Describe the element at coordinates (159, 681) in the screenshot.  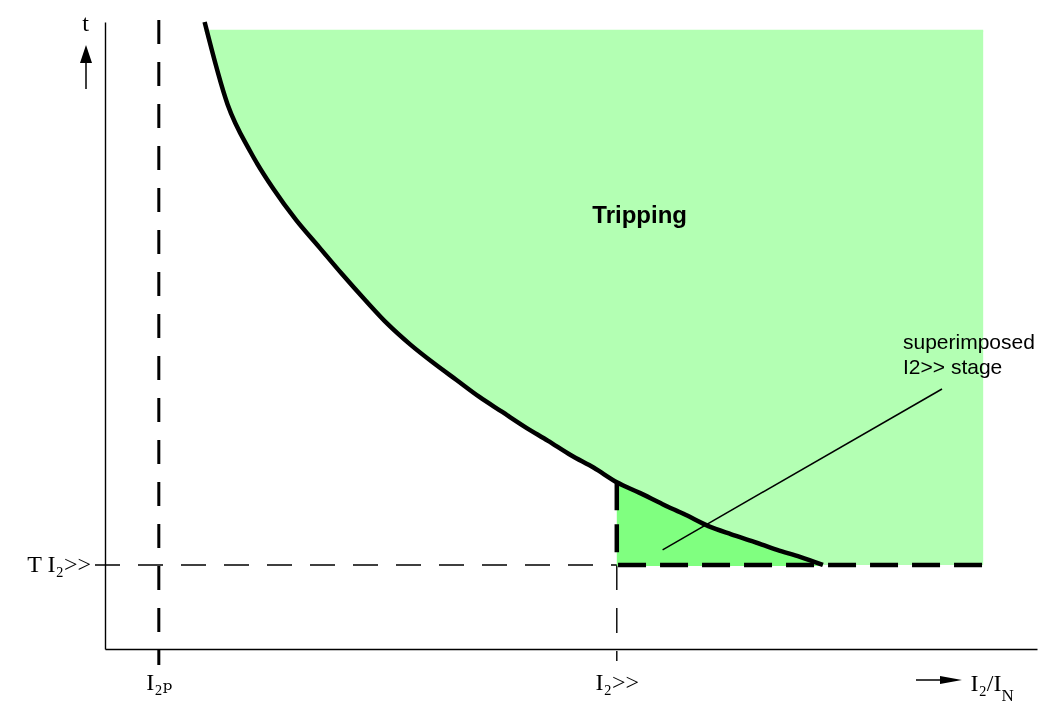
I see `x-tick-label: I₂ₚ` at that location.